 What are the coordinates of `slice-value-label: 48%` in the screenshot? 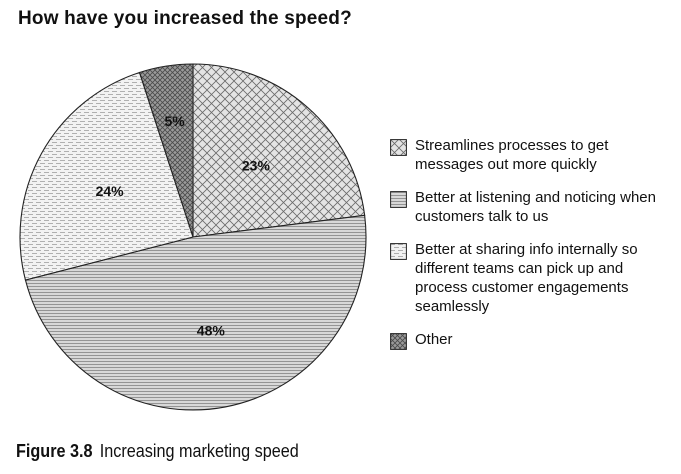 It's located at (211, 331).